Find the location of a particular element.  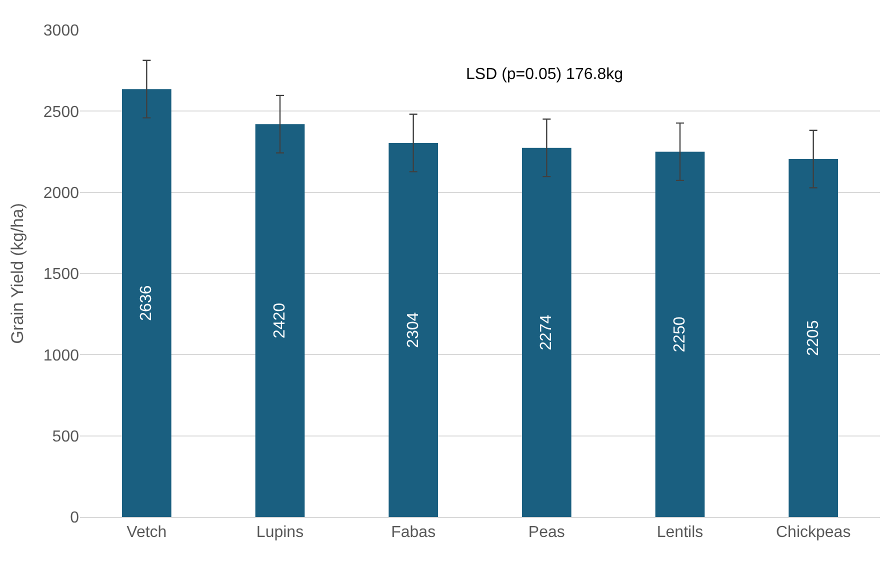

annotation: LSD (p=0.05) 176.8kg is located at coordinates (544, 74).